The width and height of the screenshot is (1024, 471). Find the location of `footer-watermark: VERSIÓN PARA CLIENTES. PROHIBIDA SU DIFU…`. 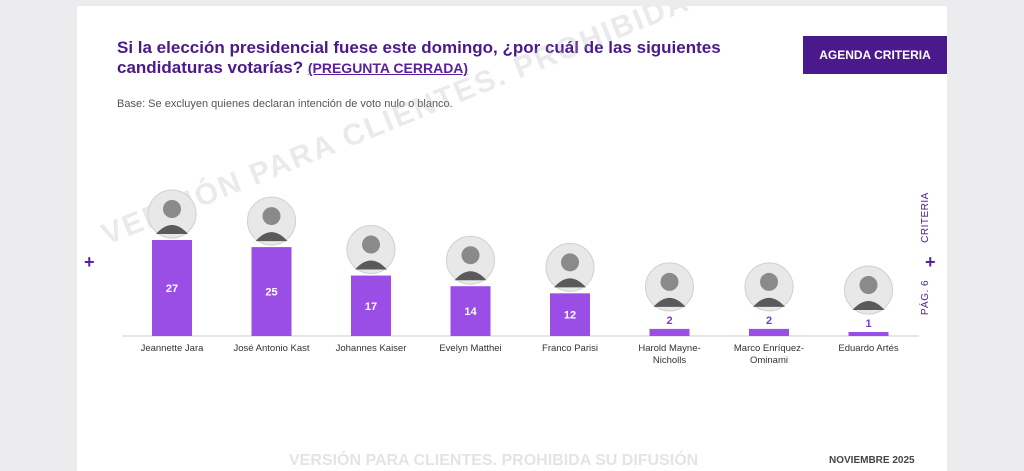

footer-watermark: VERSIÓN PARA CLIENTES. PROHIBIDA SU DIFU… is located at coordinates (494, 460).